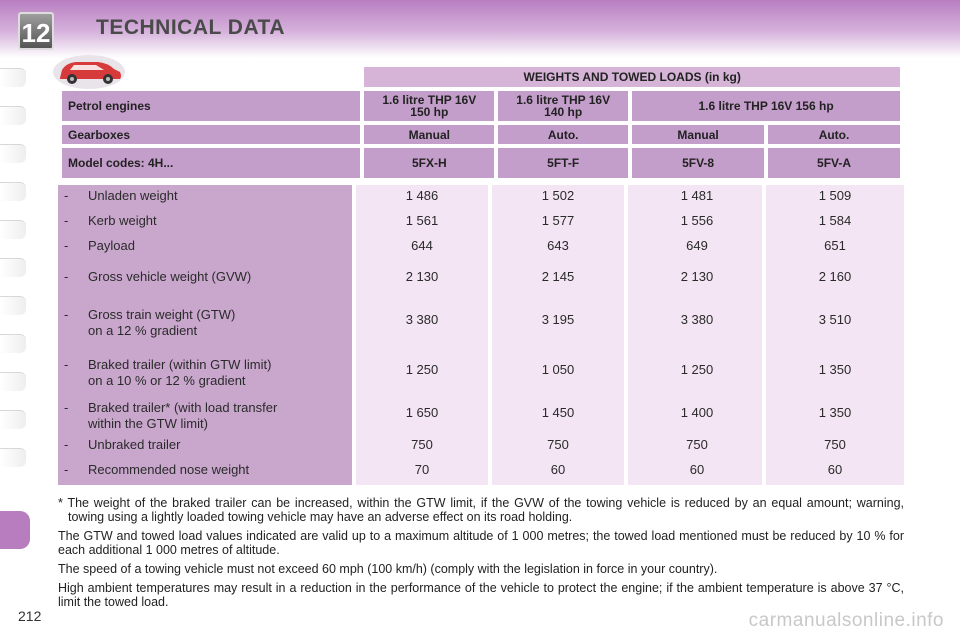  Describe the element at coordinates (422, 195) in the screenshot. I see `value-cell: 1 486` at that location.